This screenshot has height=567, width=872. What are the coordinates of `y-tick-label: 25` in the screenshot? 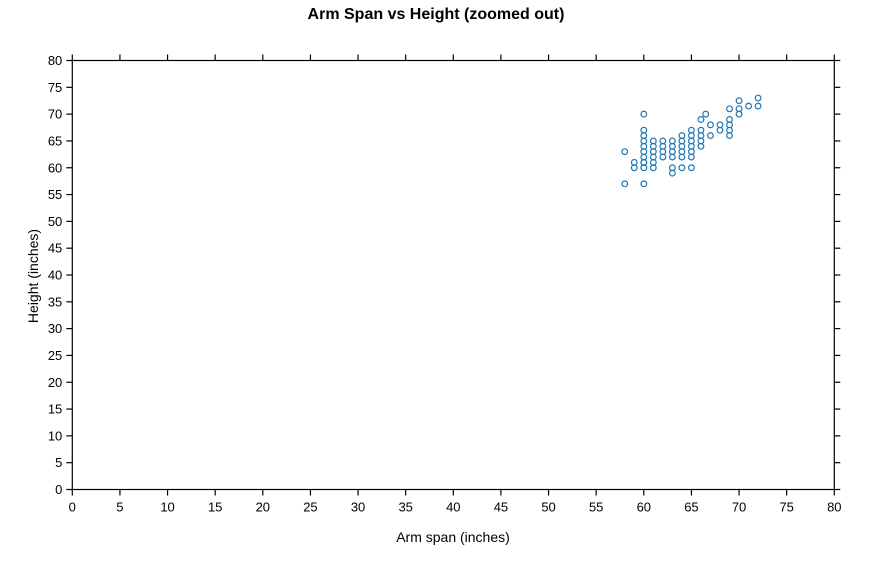 It's located at (55, 355).